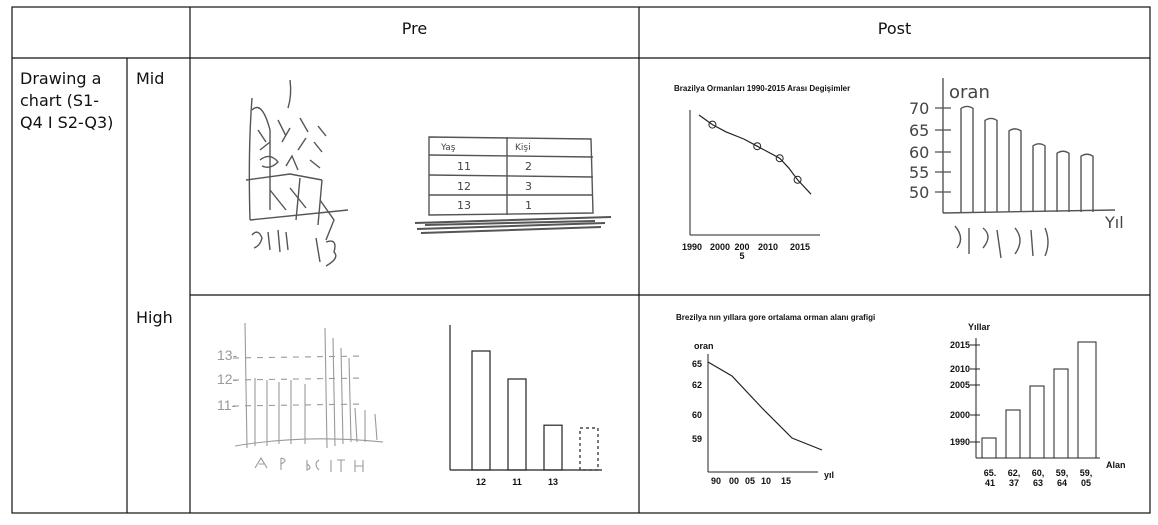 This screenshot has height=525, width=1158. Describe the element at coordinates (720, 247) in the screenshot. I see `x-tick-label: 2000` at that location.